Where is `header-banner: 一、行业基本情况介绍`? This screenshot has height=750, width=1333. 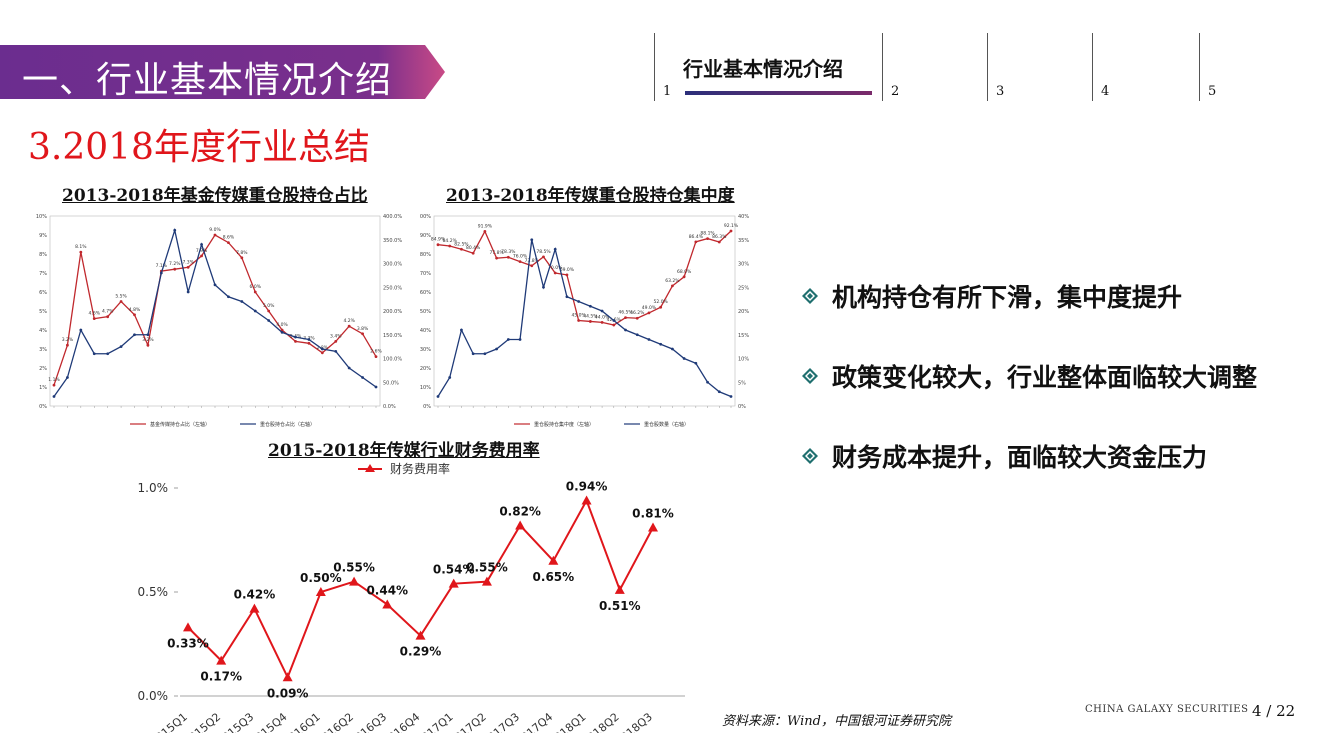
header-banner: 一、行业基本情况介绍 is located at coordinates (222, 73).